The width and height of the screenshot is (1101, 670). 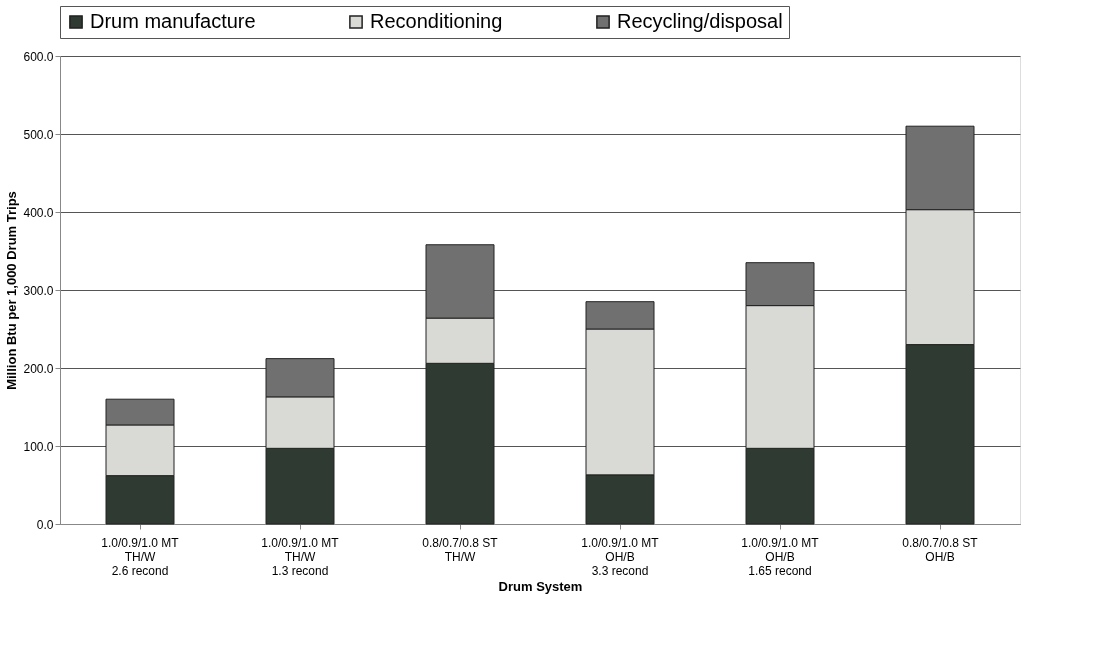 I want to click on y-axis-title: Million Btu per 1,000 Drum Trips, so click(x=12, y=290).